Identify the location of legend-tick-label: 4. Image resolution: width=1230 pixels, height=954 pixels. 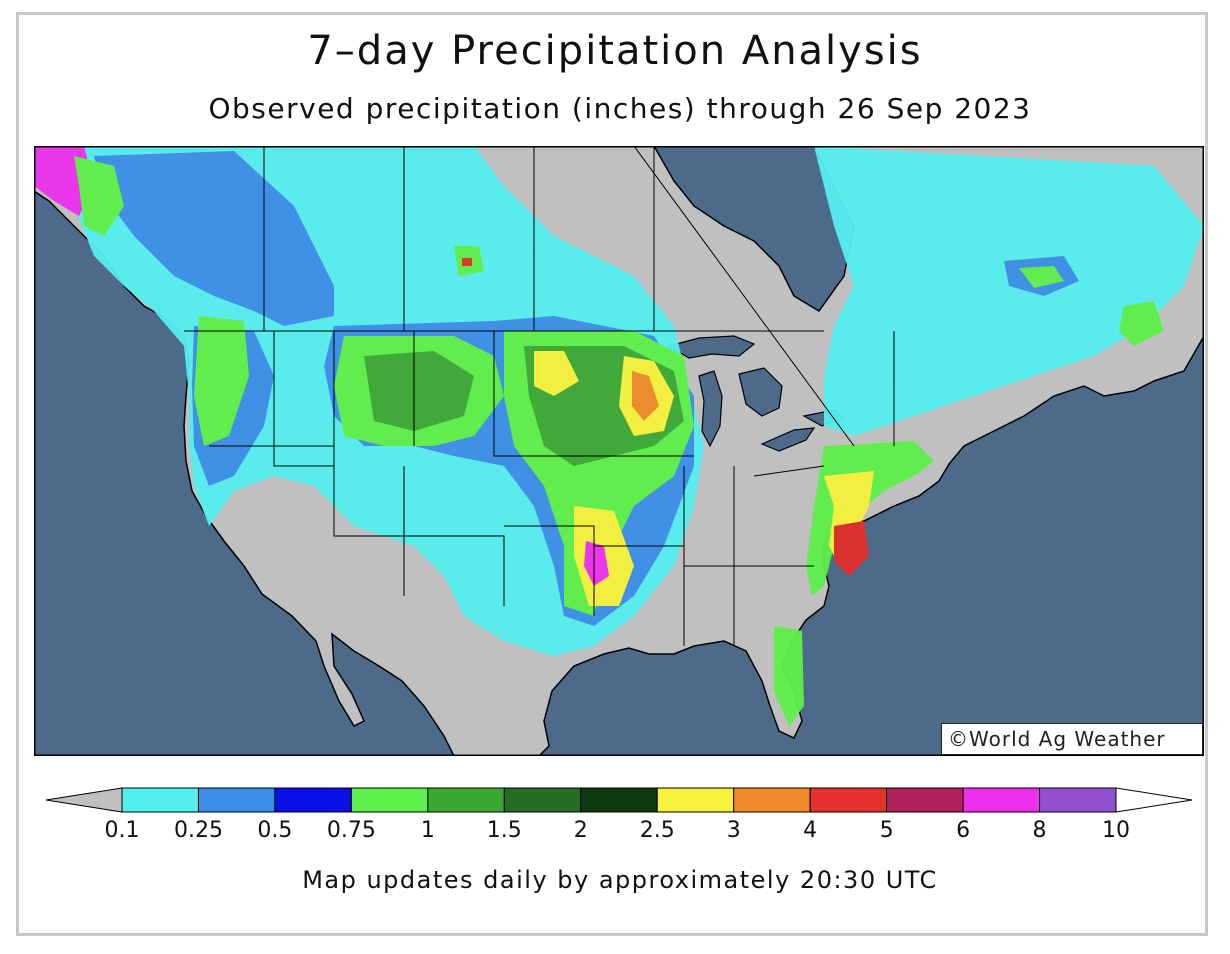
(810, 830).